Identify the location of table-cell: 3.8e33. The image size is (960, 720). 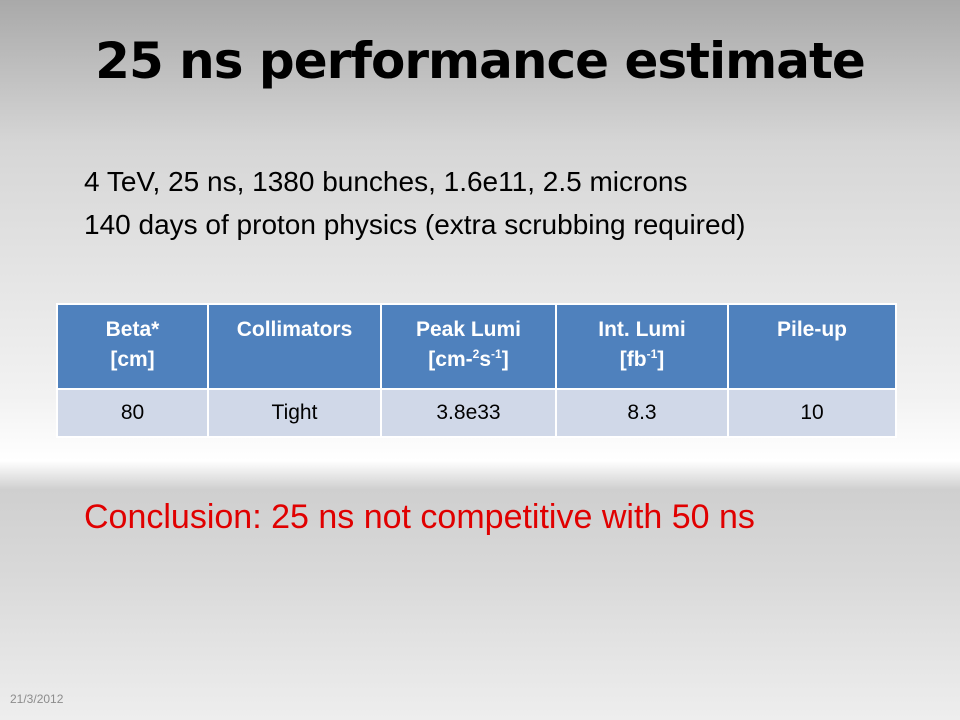
(468, 413).